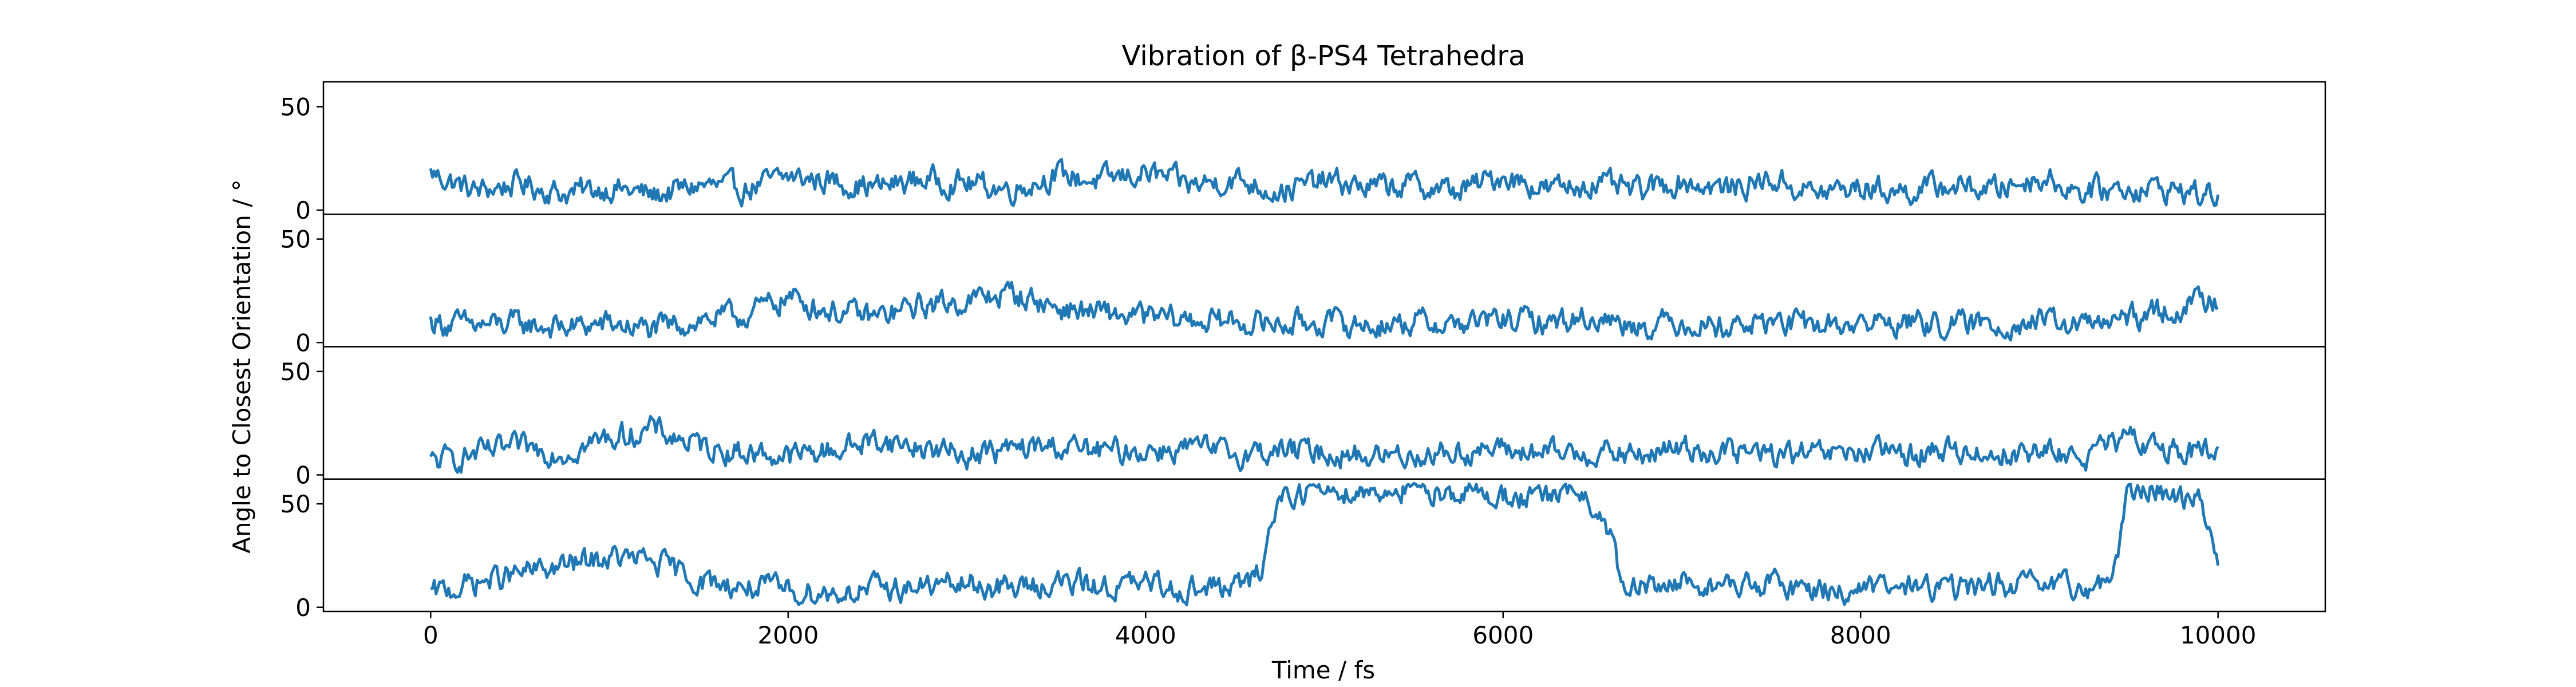 The height and width of the screenshot is (687, 2576). Describe the element at coordinates (788, 635) in the screenshot. I see `x-tick-label-2000: 2000` at that location.